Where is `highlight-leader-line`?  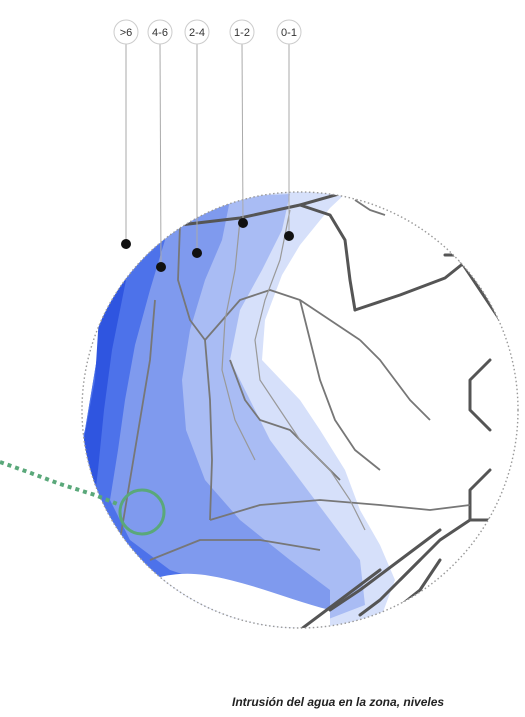 highlight-leader-line is located at coordinates (60, 483).